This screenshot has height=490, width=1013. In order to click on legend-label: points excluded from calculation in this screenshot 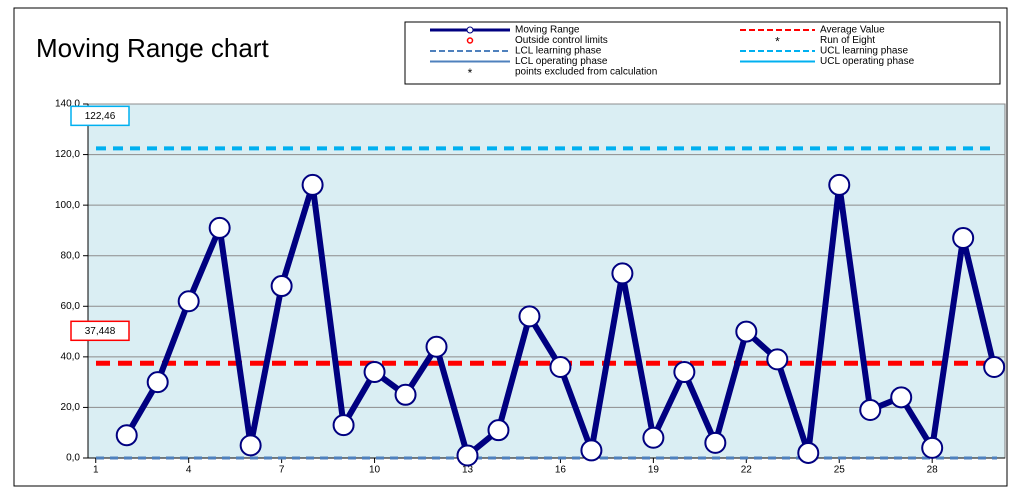, I will do `click(586, 72)`.